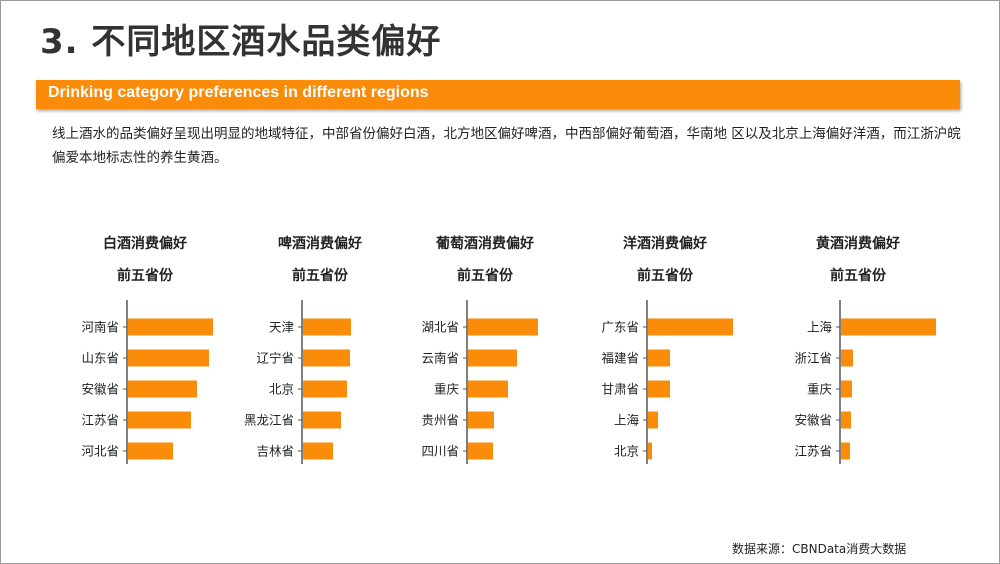 The height and width of the screenshot is (564, 1000). Describe the element at coordinates (145, 244) in the screenshot. I see `chart-title-line-1: 白酒消费偏好` at that location.